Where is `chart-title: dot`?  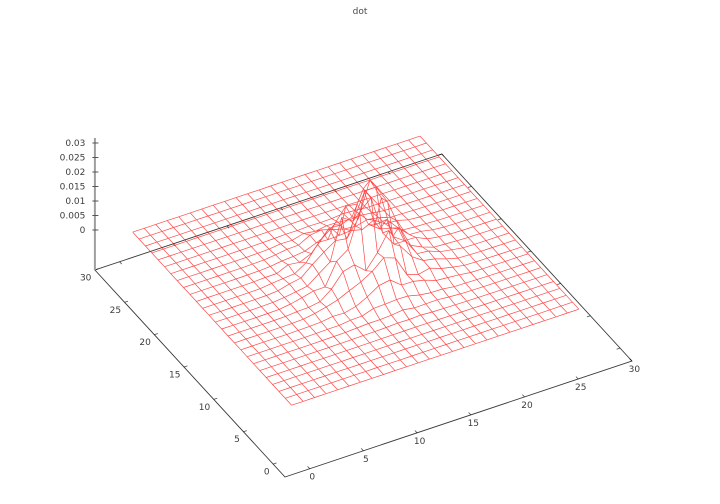 chart-title: dot is located at coordinates (360, 12).